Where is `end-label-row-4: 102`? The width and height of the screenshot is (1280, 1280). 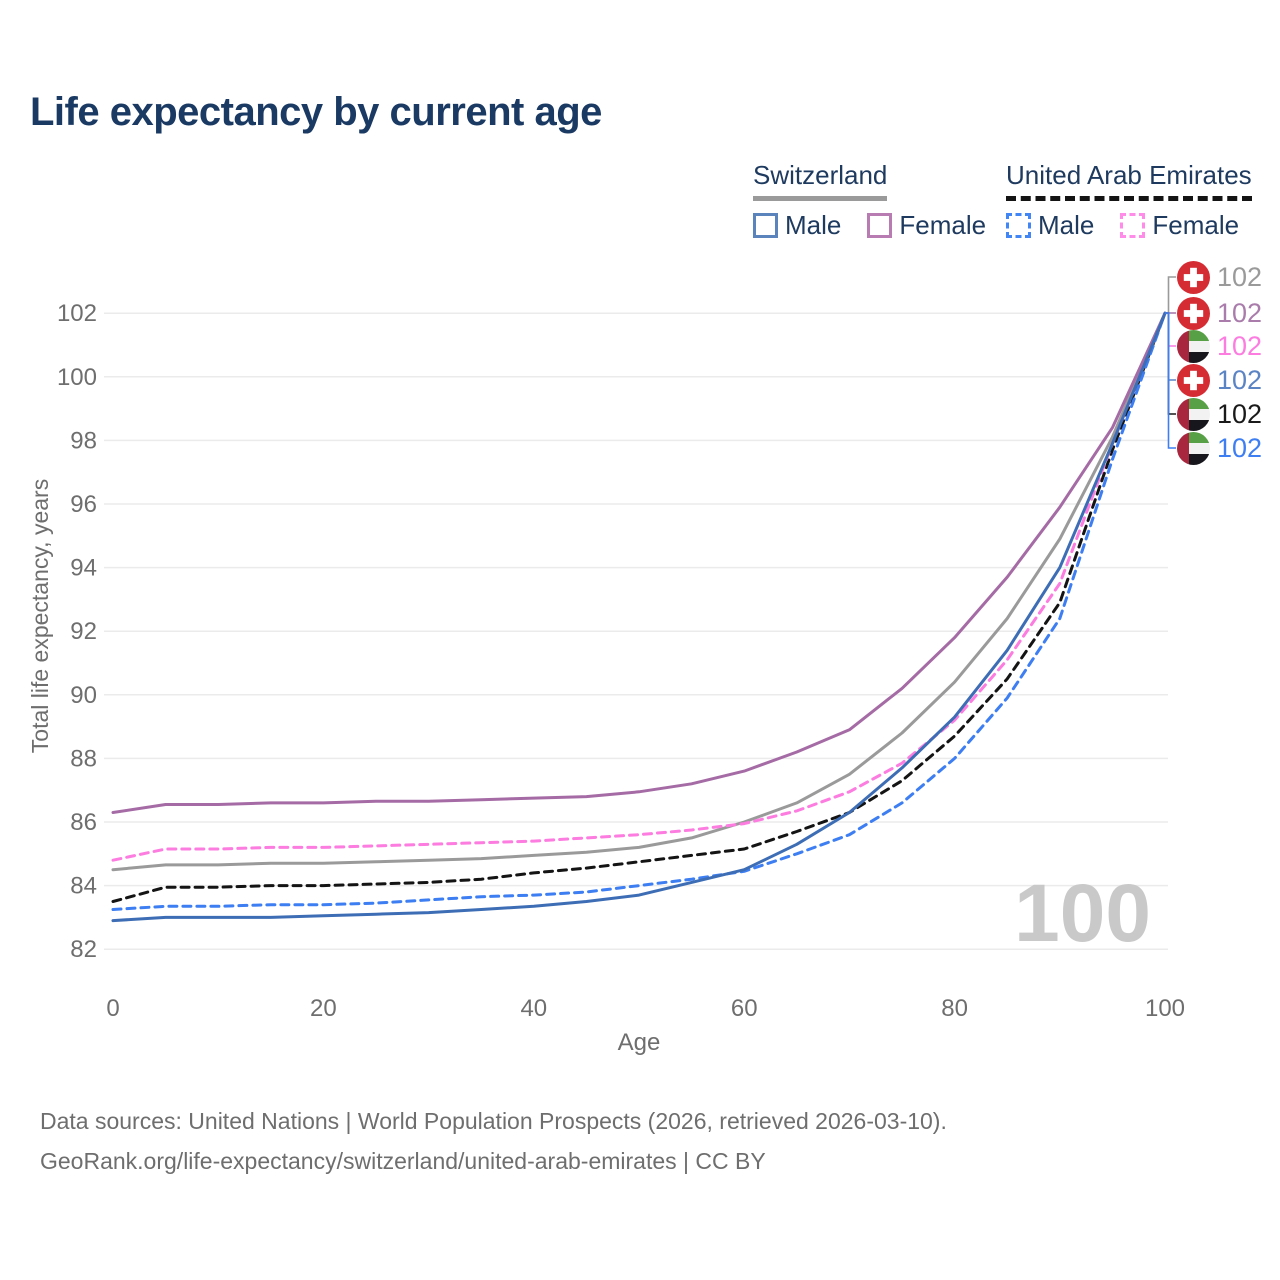 end-label-row-4: 102 is located at coordinates (1219, 414).